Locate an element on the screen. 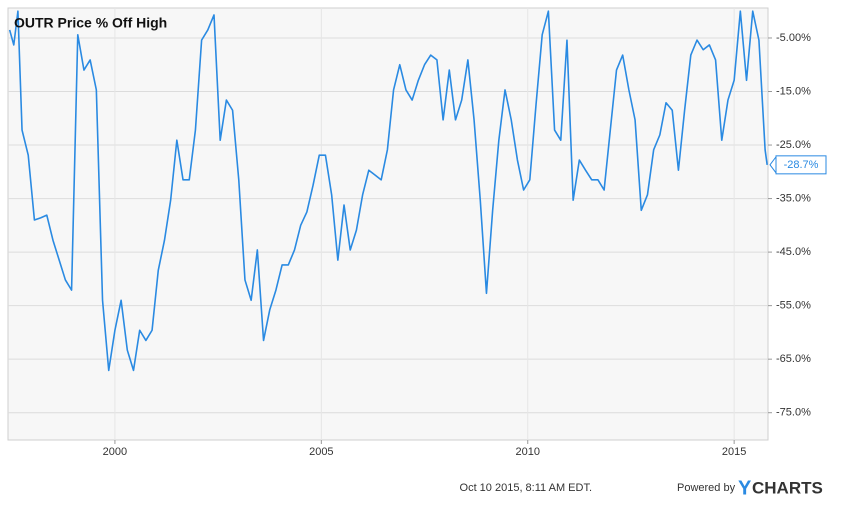 The image size is (850, 506). x-tick-label: 2010 is located at coordinates (527, 452).